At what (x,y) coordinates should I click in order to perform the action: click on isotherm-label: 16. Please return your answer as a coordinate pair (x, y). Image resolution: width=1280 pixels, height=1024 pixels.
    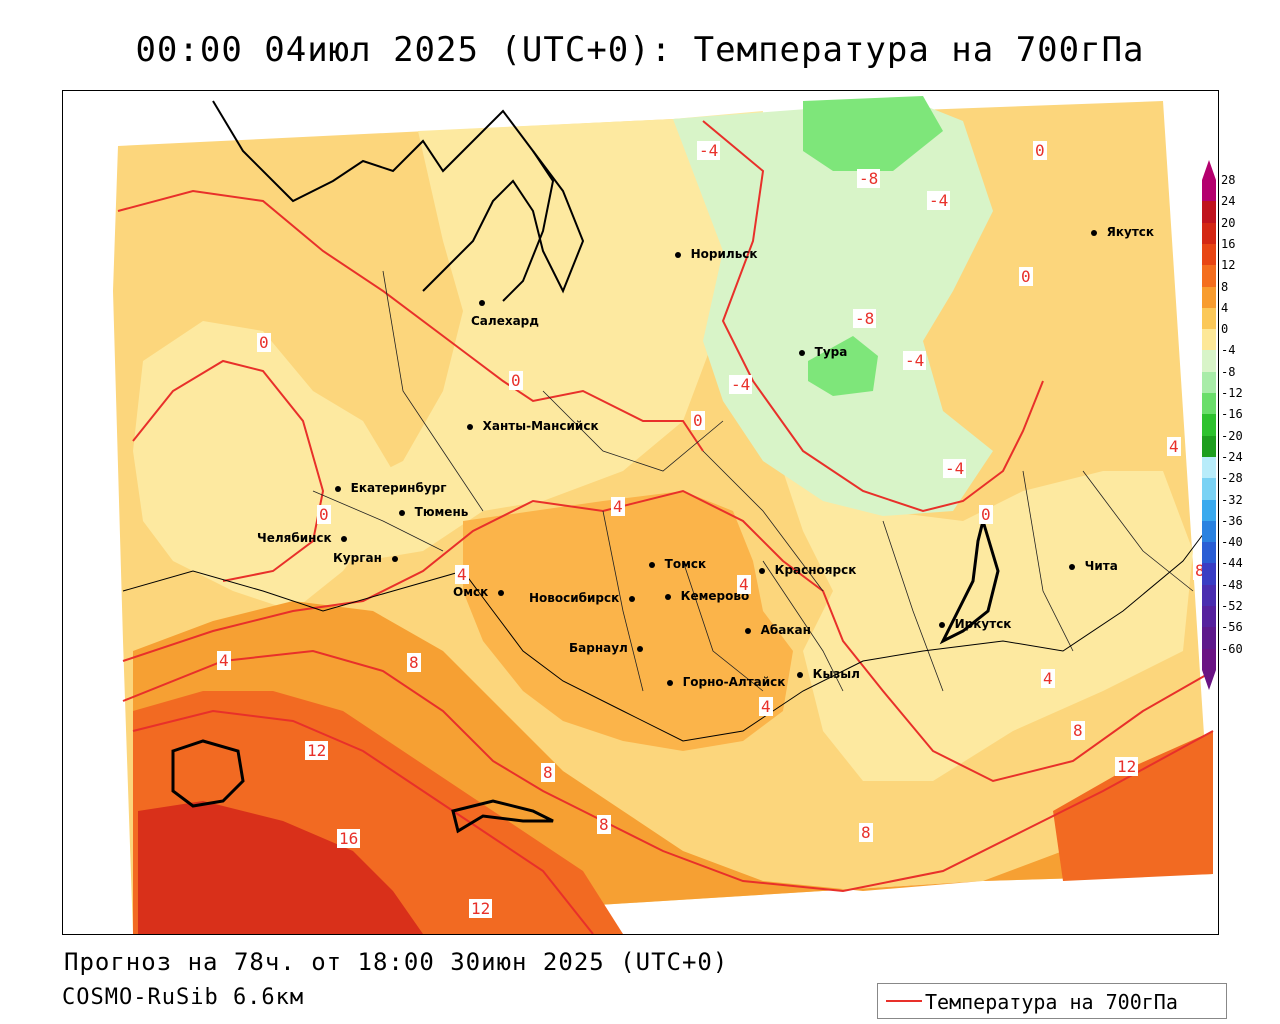
    Looking at the image, I should click on (349, 838).